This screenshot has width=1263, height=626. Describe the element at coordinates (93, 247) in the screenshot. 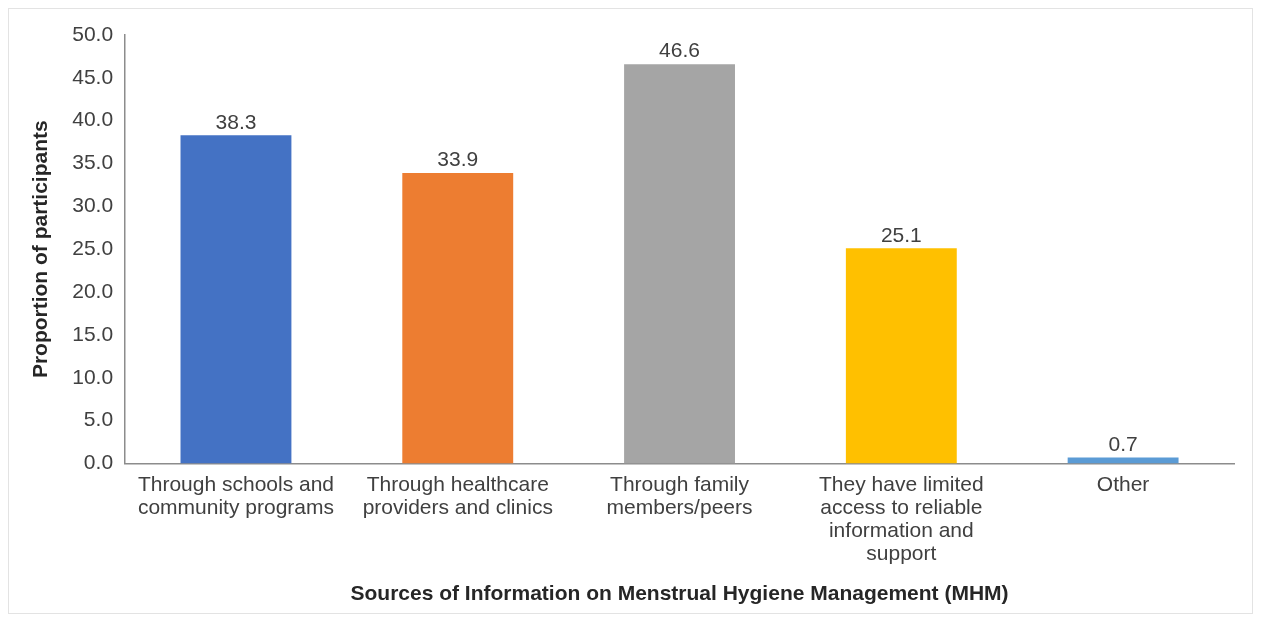

I see `y-tick-label: 25.0` at that location.